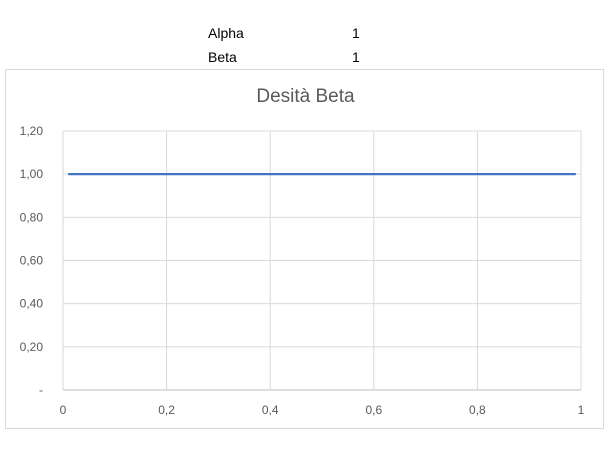 The width and height of the screenshot is (611, 457). What do you see at coordinates (32, 217) in the screenshot?
I see `y-tick-label: 0,80` at bounding box center [32, 217].